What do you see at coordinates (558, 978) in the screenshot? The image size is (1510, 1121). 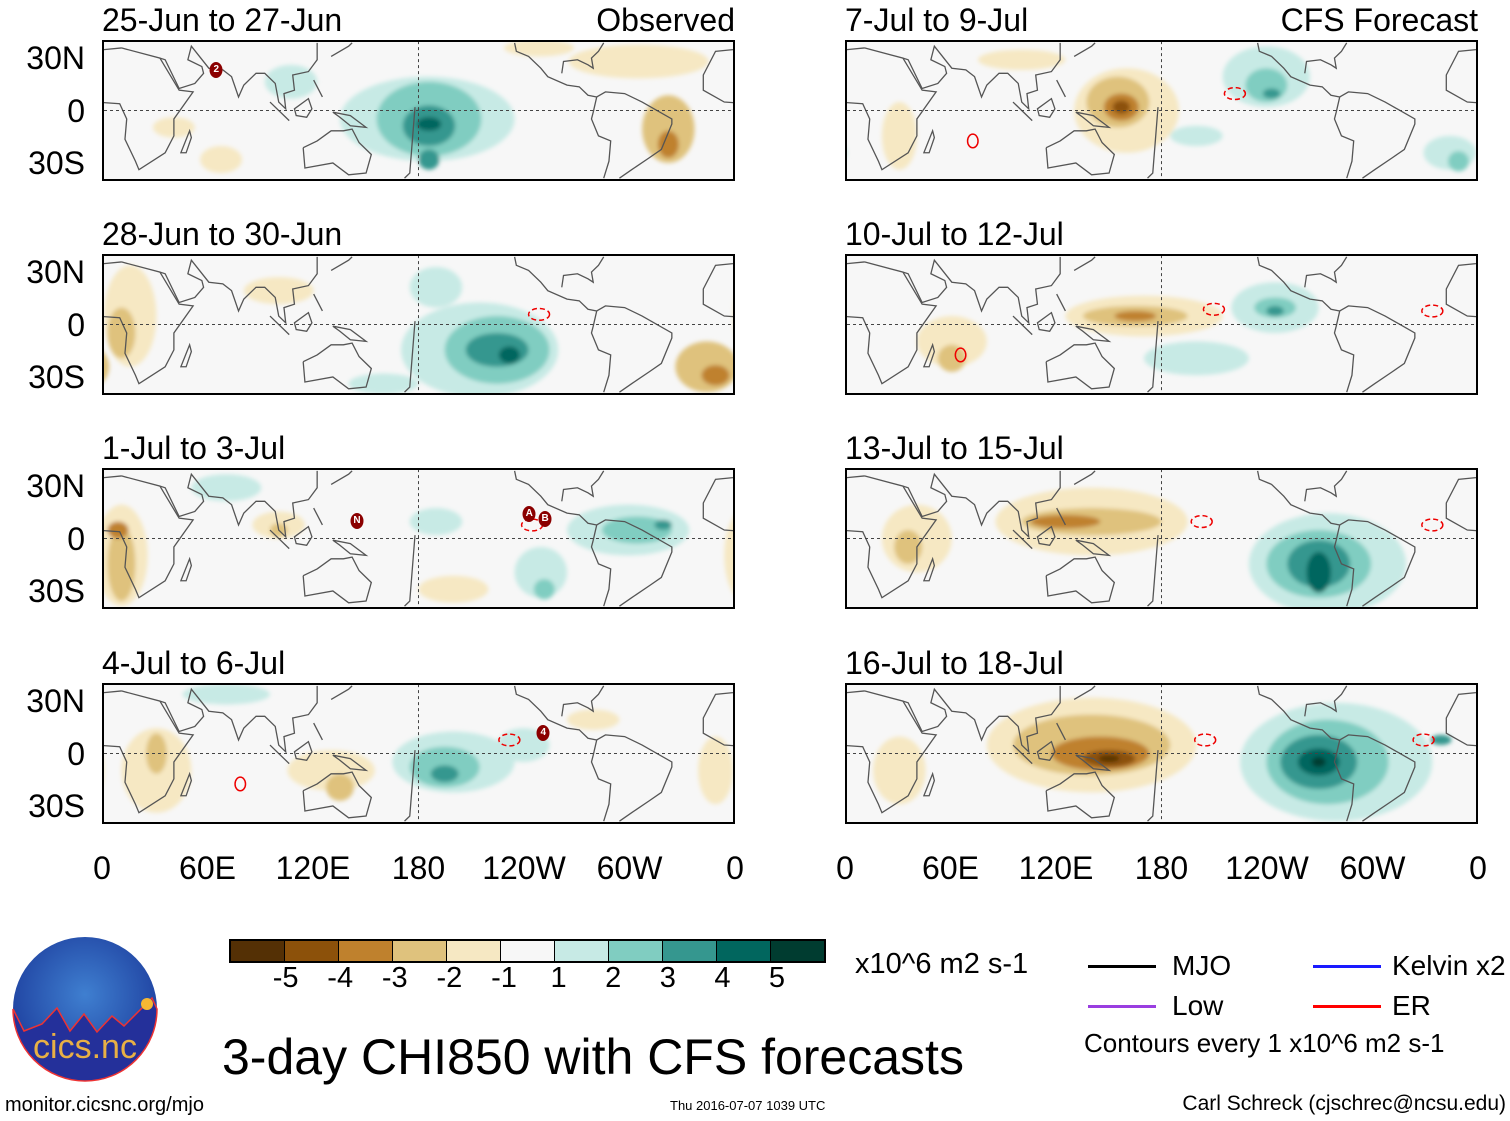 I see `colorbar-tick-label: 1` at bounding box center [558, 978].